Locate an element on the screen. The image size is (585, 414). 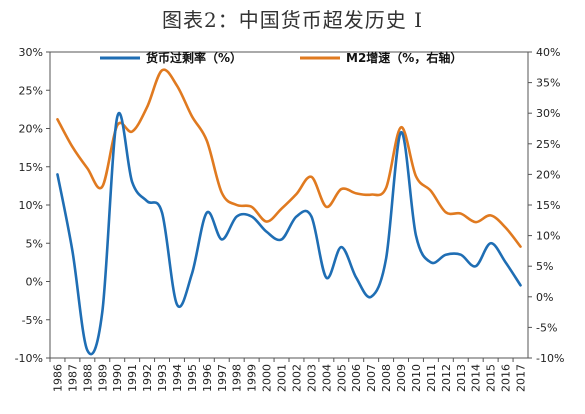
left-tick-label: 5% is located at coordinates (34, 243).